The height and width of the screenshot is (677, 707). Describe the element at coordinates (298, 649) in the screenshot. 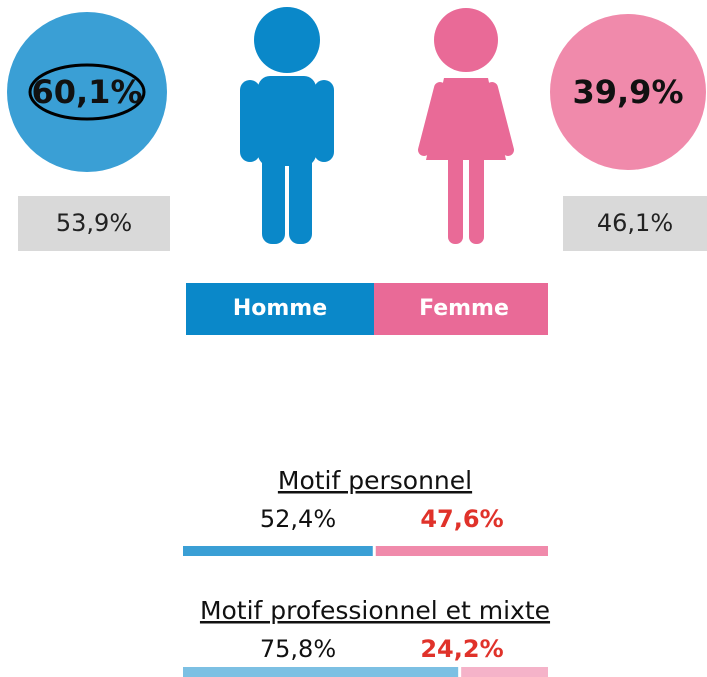

I see `motif-value: 75,8%` at that location.